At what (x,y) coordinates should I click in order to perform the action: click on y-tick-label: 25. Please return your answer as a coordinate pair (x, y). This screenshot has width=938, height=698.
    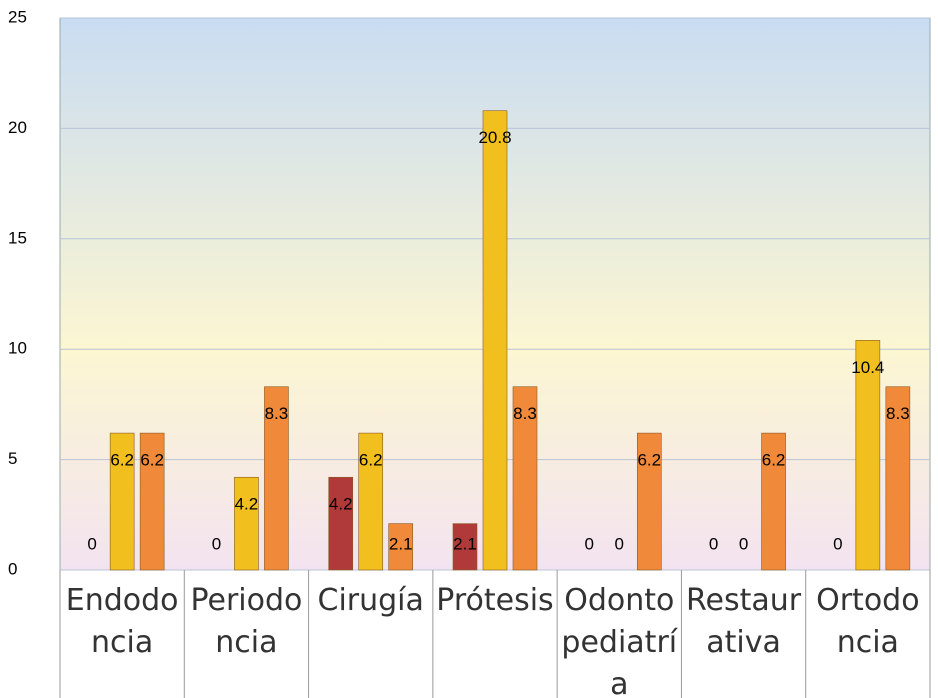
    Looking at the image, I should click on (17, 16).